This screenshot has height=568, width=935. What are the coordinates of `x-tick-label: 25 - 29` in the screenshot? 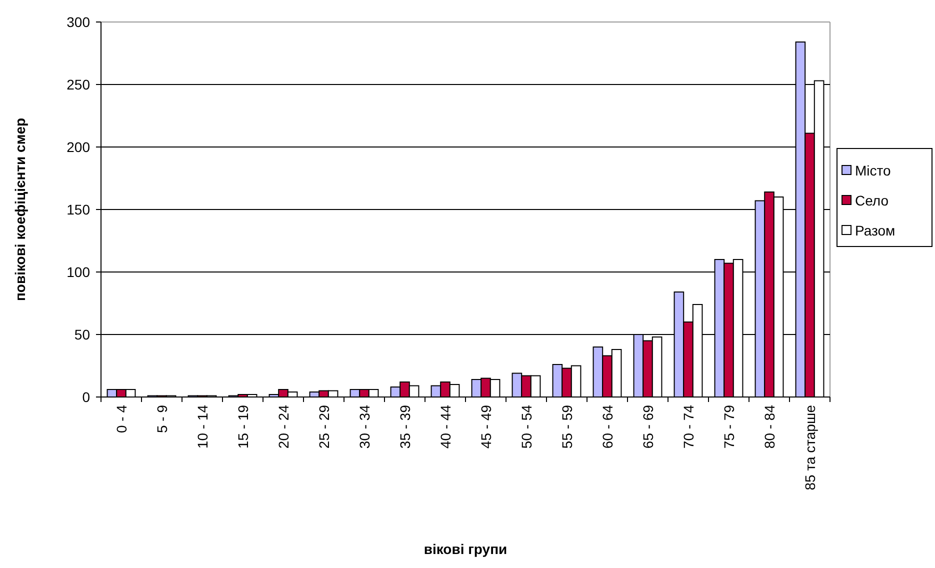 It's located at (324, 426).